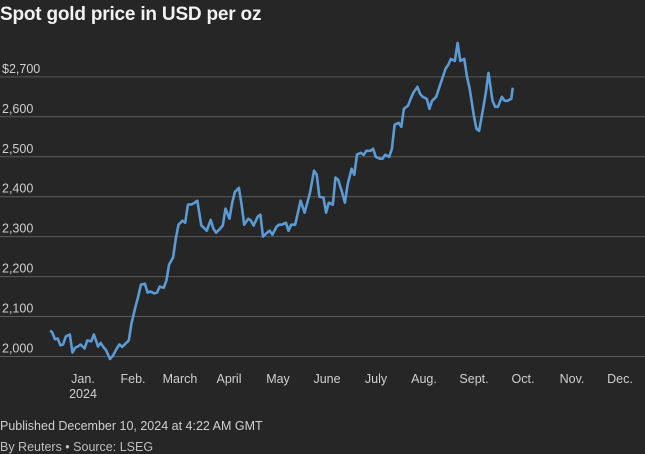 Image resolution: width=645 pixels, height=454 pixels. What do you see at coordinates (278, 379) in the screenshot?
I see `x-tick-label: May` at bounding box center [278, 379].